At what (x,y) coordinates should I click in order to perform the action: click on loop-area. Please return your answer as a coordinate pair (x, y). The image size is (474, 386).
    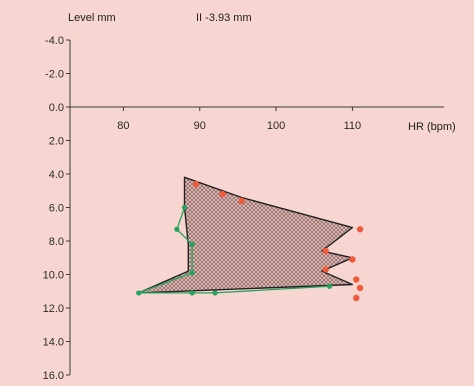
    Looking at the image, I should click on (246, 235).